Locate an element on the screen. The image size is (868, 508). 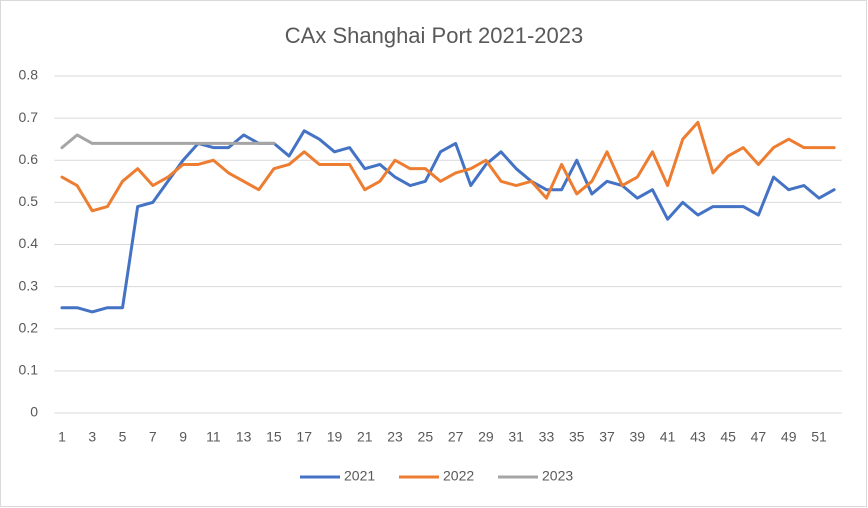
y-tick-label: 0.8 is located at coordinates (29, 75).